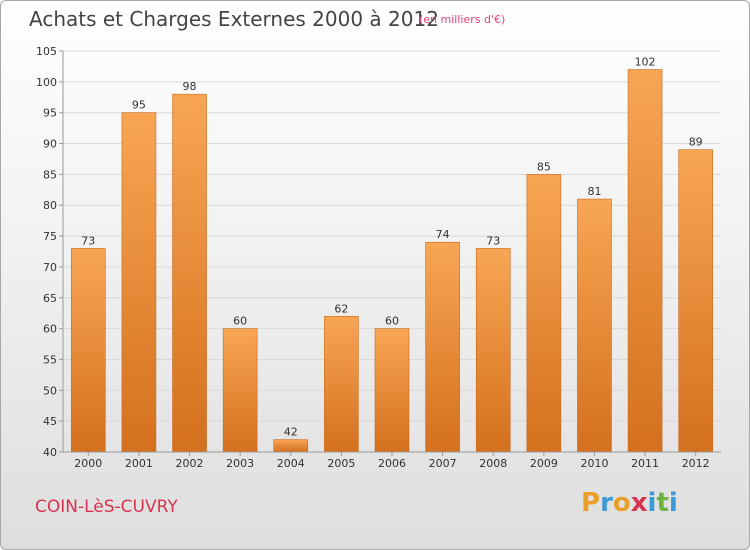 The height and width of the screenshot is (550, 750). I want to click on logo-letter: t, so click(662, 503).